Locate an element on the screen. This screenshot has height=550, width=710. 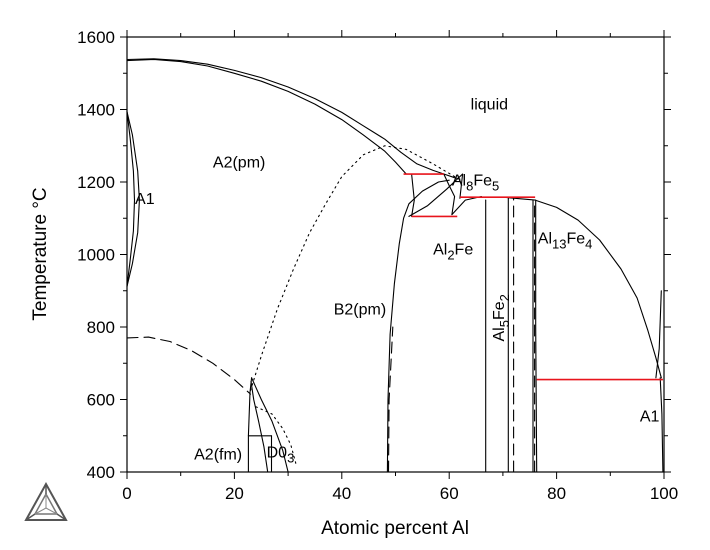
x-tick-label: 80 is located at coordinates (556, 493).